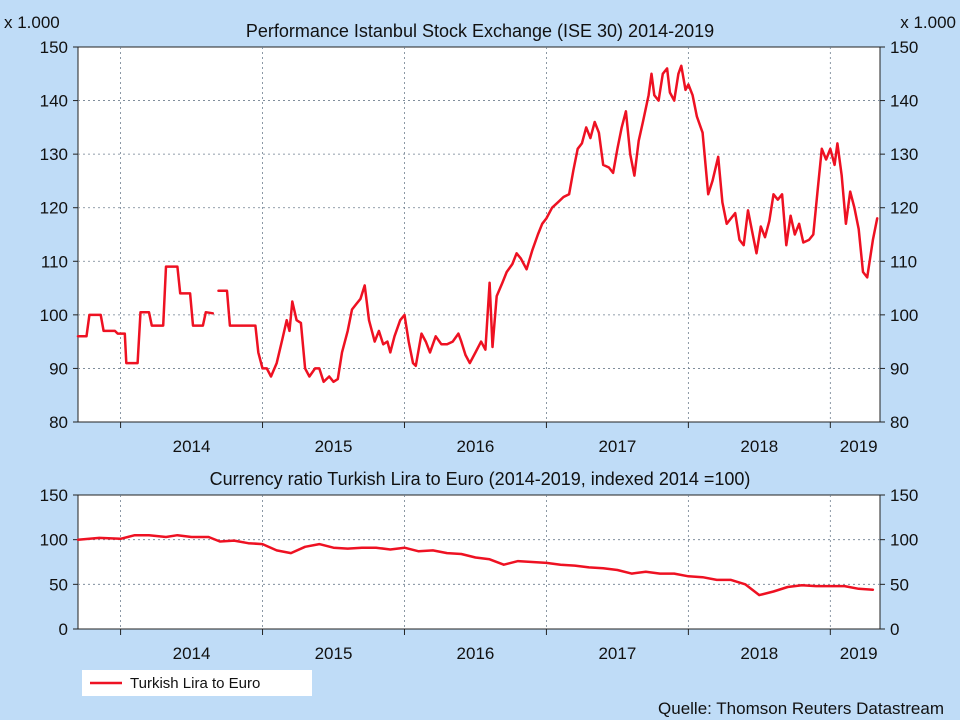 This screenshot has width=960, height=720. What do you see at coordinates (192, 446) in the screenshot?
I see `top-x-tick-label-2014: 2014` at bounding box center [192, 446].